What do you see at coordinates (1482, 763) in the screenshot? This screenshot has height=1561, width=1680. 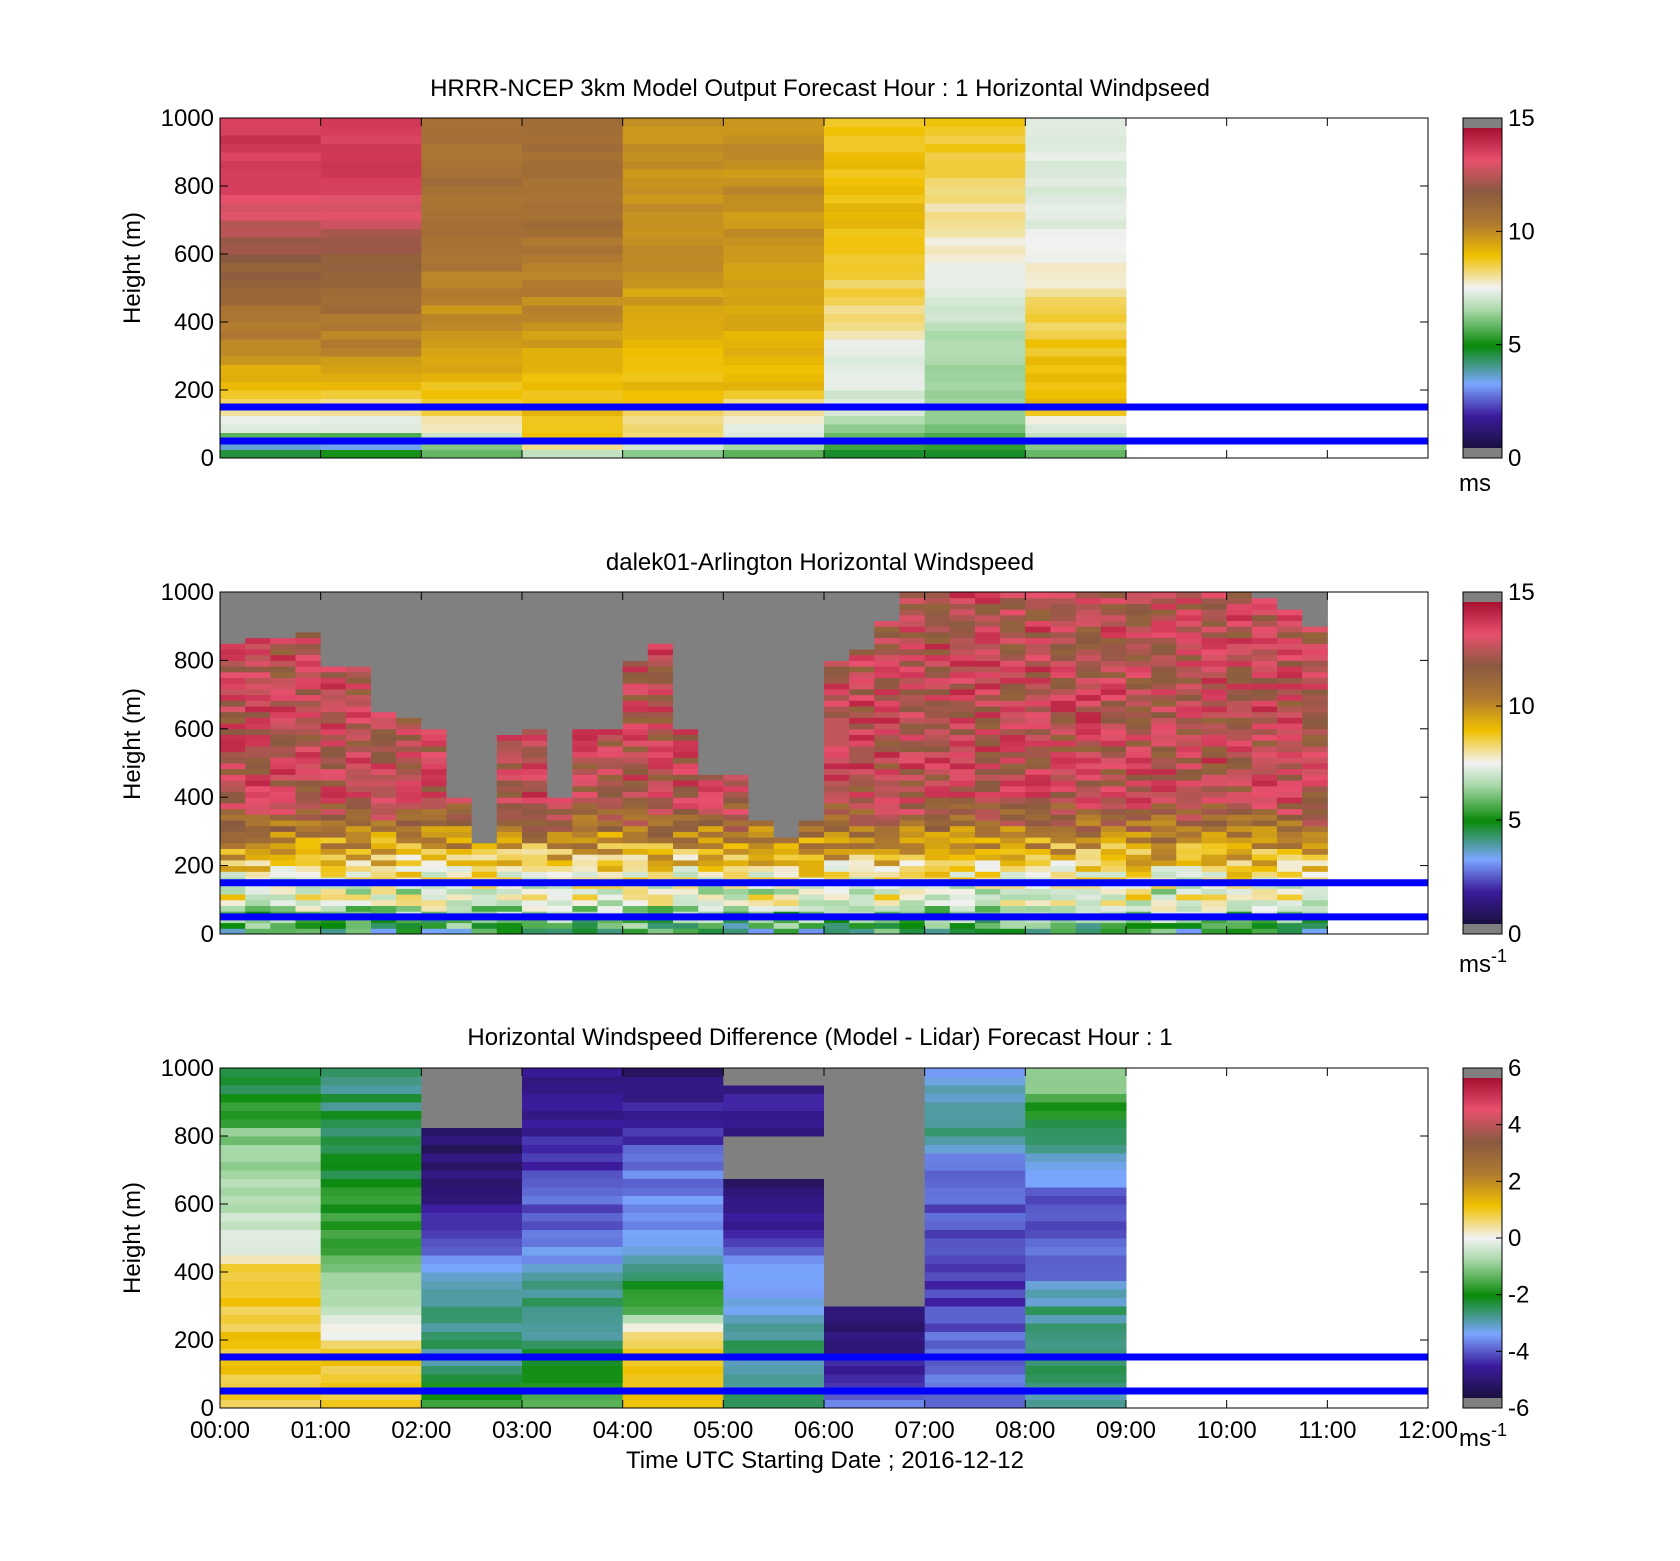 I see `colorbar-frame` at bounding box center [1482, 763].